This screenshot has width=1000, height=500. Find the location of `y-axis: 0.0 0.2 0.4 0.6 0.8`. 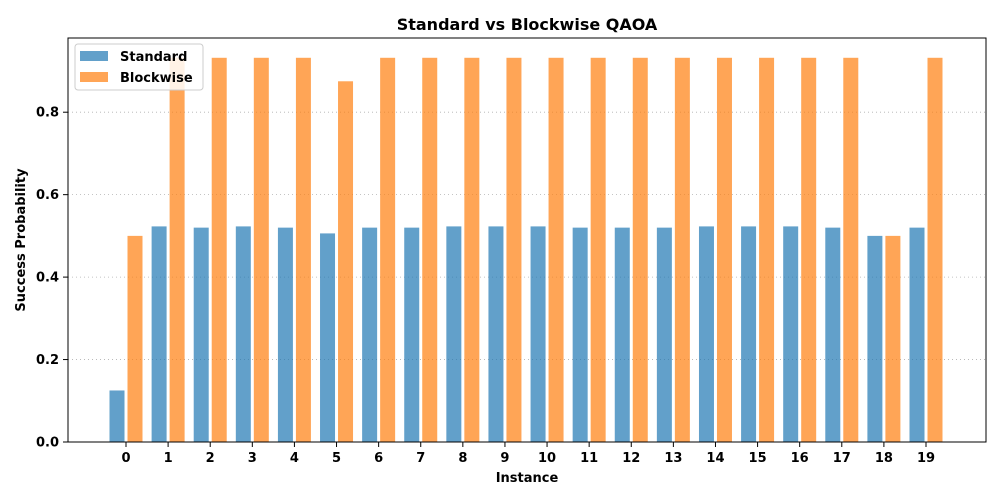

y-axis: 0.0 0.2 0.4 0.6 0.8 is located at coordinates (52, 278).